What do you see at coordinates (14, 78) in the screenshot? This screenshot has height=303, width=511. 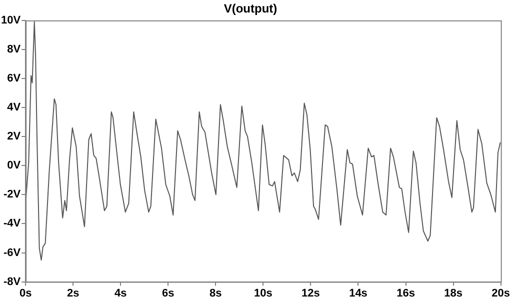 I see `y-tick-label: 6V` at bounding box center [14, 78].